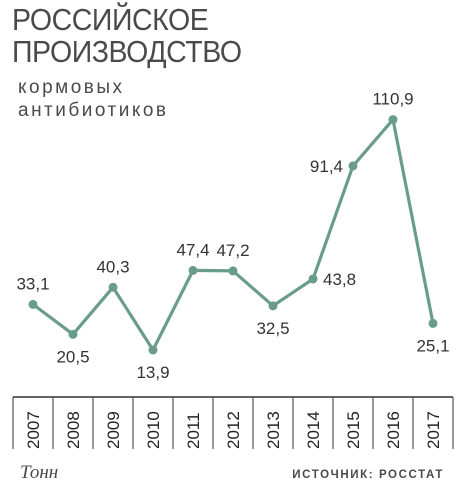 The image size is (458, 500). I want to click on x-tick-label: 2014, so click(313, 430).